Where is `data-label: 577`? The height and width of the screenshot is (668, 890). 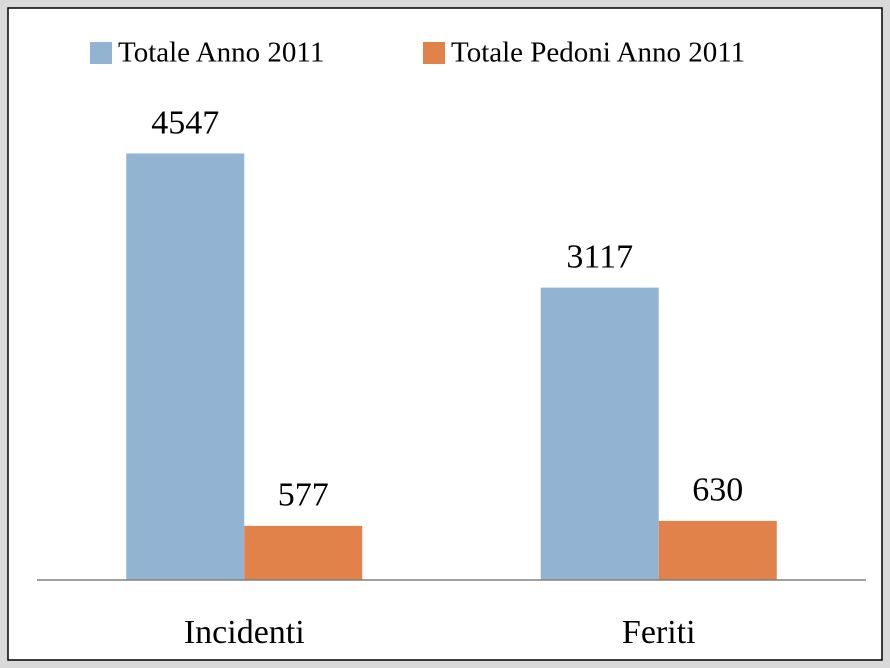
data-label: 577 is located at coordinates (303, 495).